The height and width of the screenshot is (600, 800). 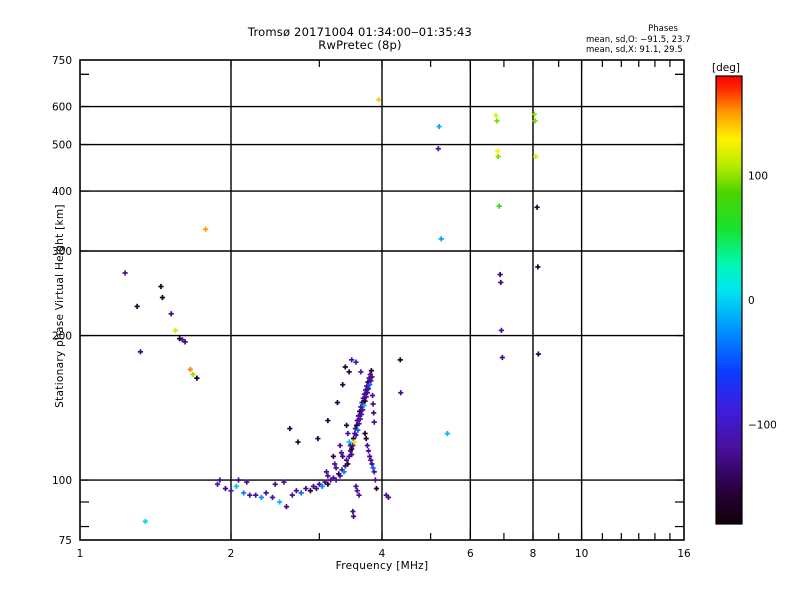 What do you see at coordinates (762, 425) in the screenshot?
I see `svg-text: −100` at bounding box center [762, 425].